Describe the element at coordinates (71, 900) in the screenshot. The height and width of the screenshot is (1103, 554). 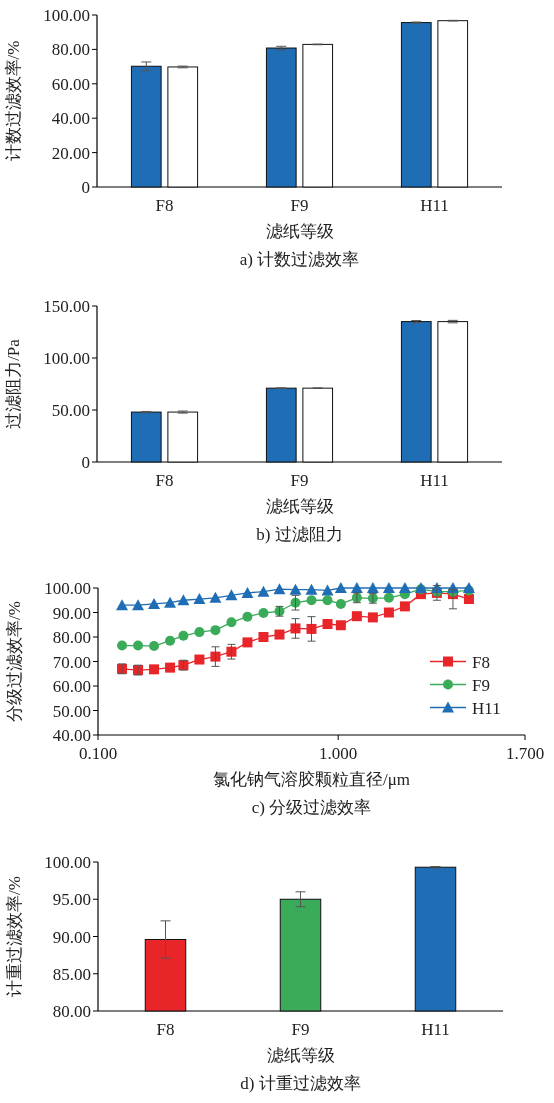
I see `y-tick-label: 95.00` at that location.